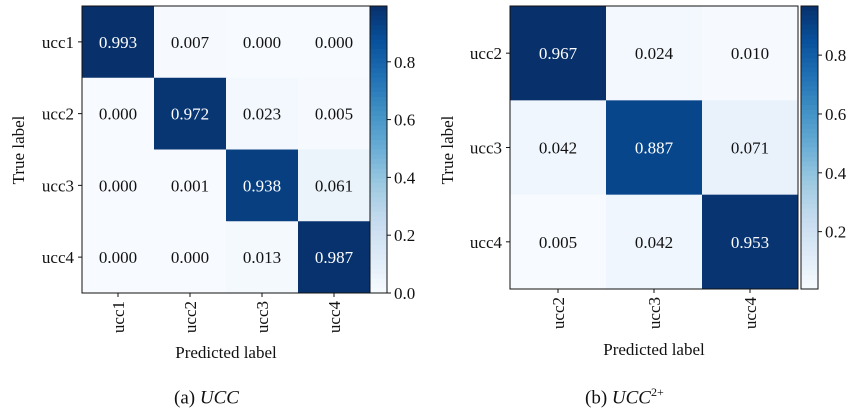 The width and height of the screenshot is (852, 416). I want to click on cell-value-label: 0.061, so click(334, 185).